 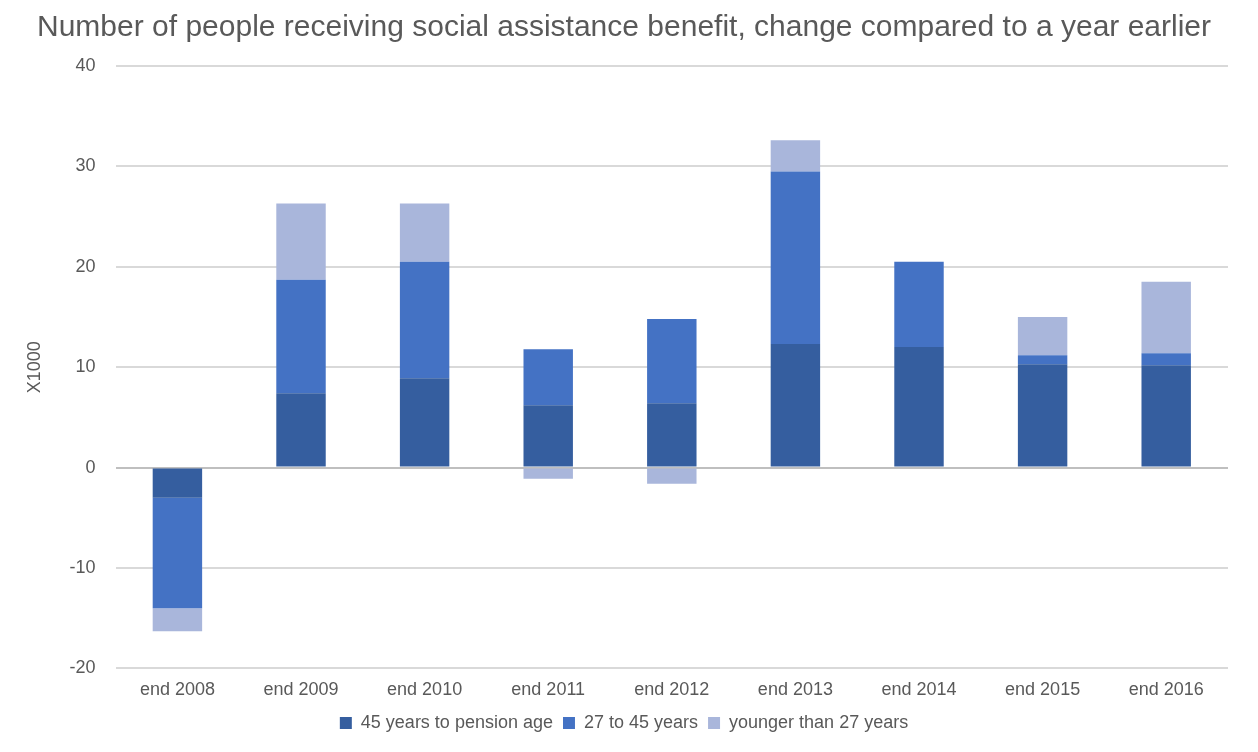 I want to click on y-tick-label: 10, so click(x=85, y=366).